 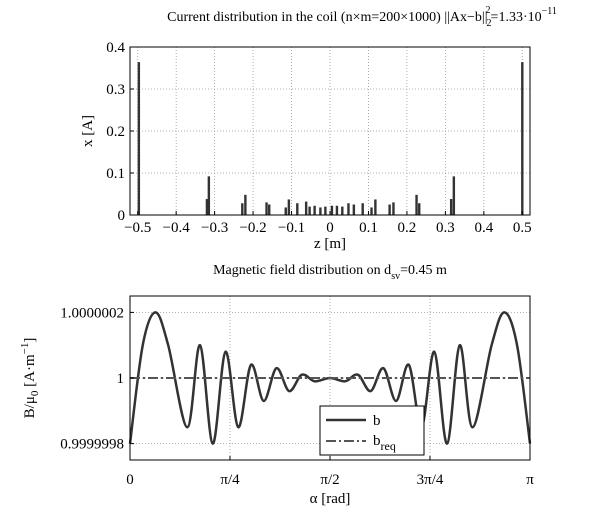 I want to click on top-x-tick-label: 0.5, so click(x=522, y=228).